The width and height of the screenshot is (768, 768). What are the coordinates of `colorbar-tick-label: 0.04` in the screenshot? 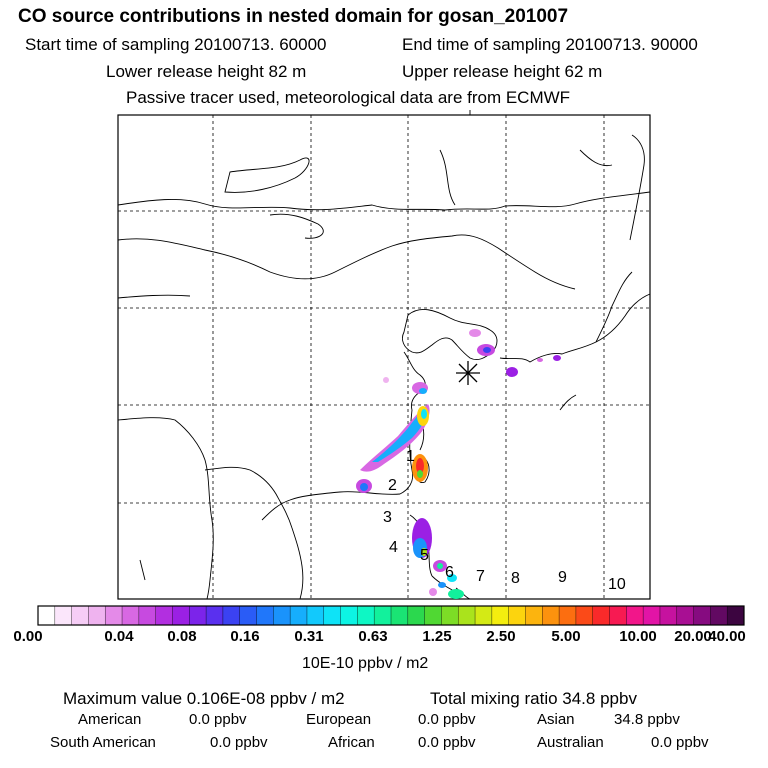 It's located at (119, 636).